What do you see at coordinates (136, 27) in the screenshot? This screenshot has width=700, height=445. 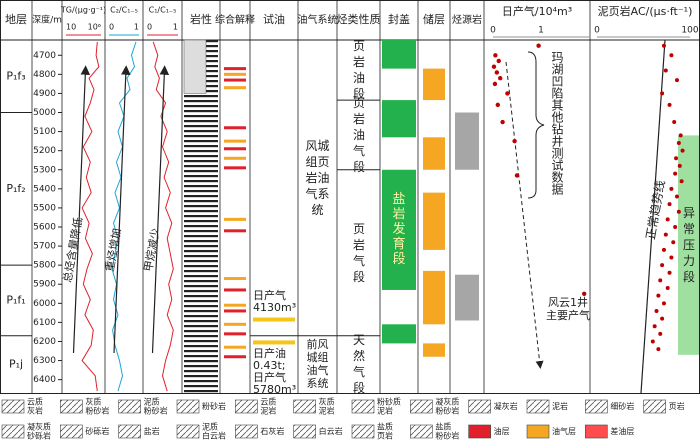 I see `curve-tick-label: 1` at bounding box center [136, 27].